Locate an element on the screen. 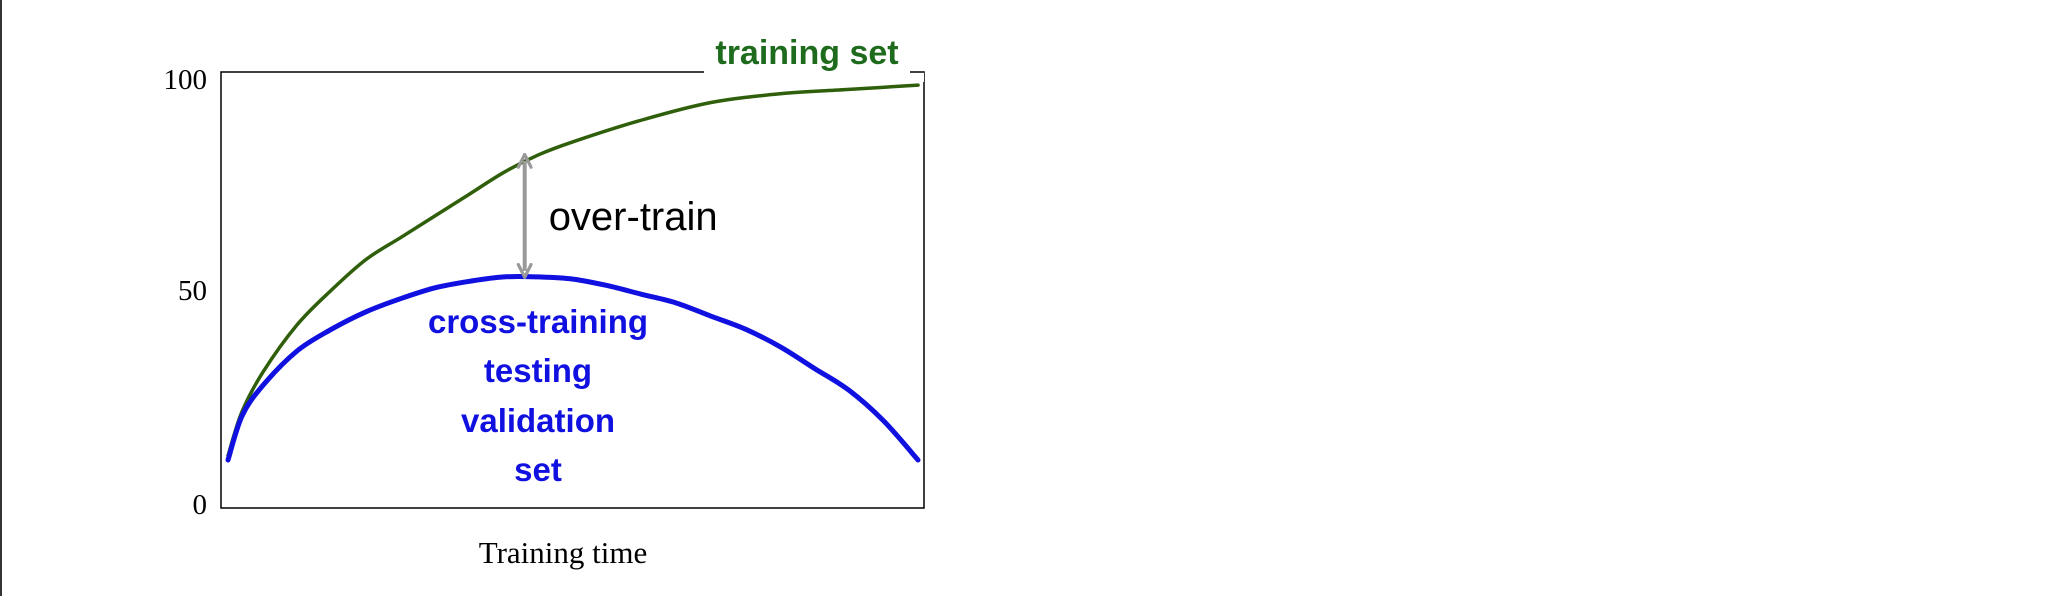  validation-label-line-4: set is located at coordinates (538, 469).